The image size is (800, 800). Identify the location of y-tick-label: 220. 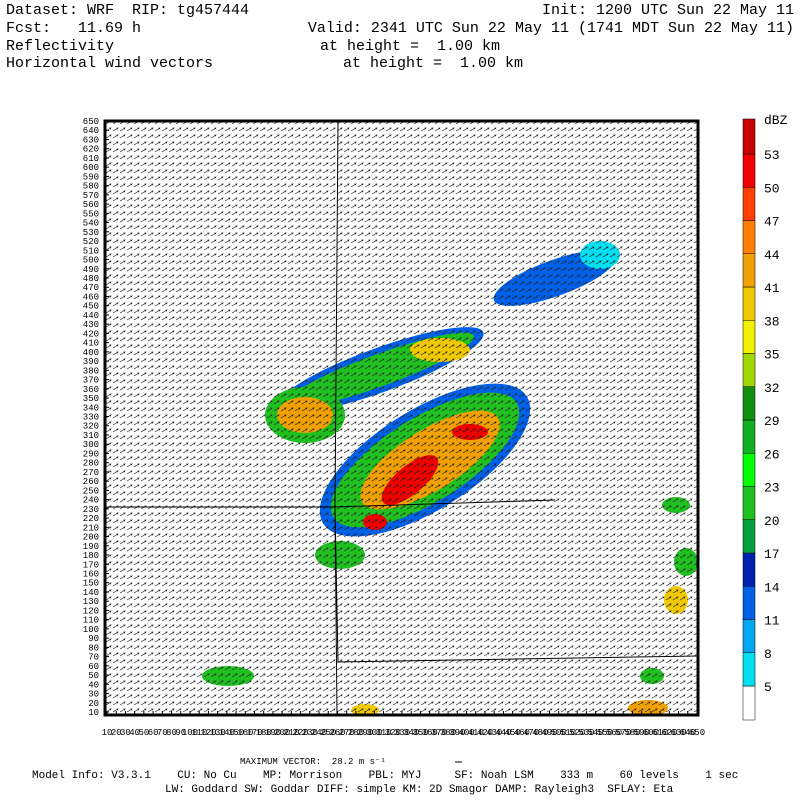
(91, 519).